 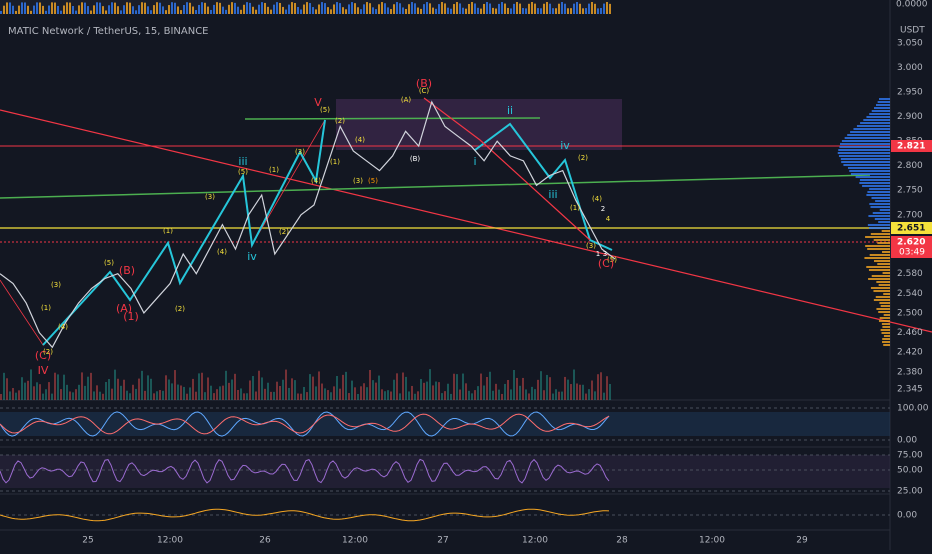 I want to click on pane-tick-label: 0.00, so click(x=907, y=441).